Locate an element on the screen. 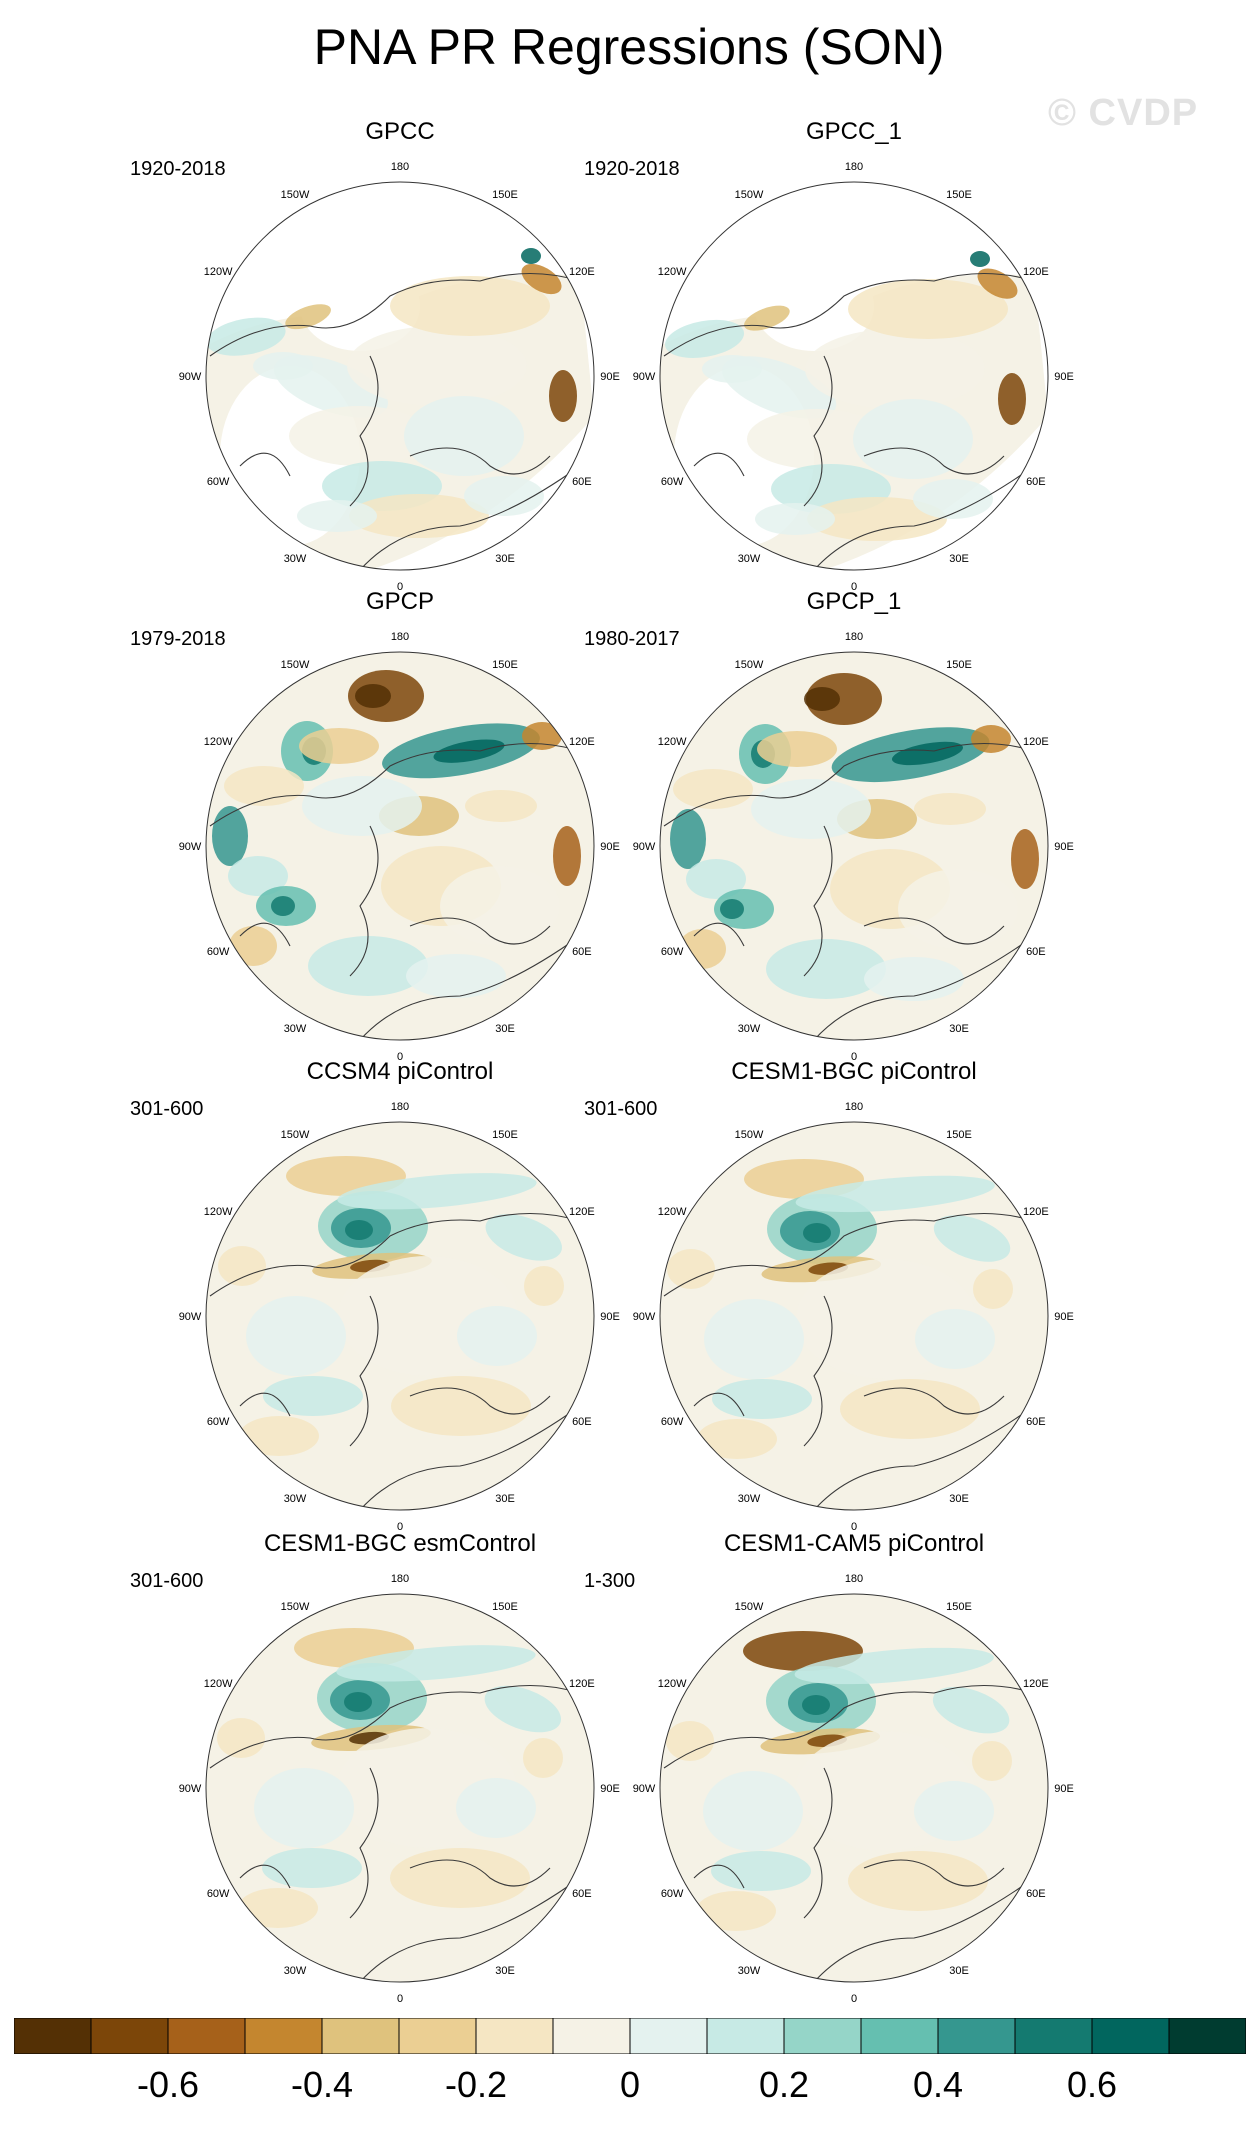  colorbar-tick-label: 0 is located at coordinates (630, 2084).